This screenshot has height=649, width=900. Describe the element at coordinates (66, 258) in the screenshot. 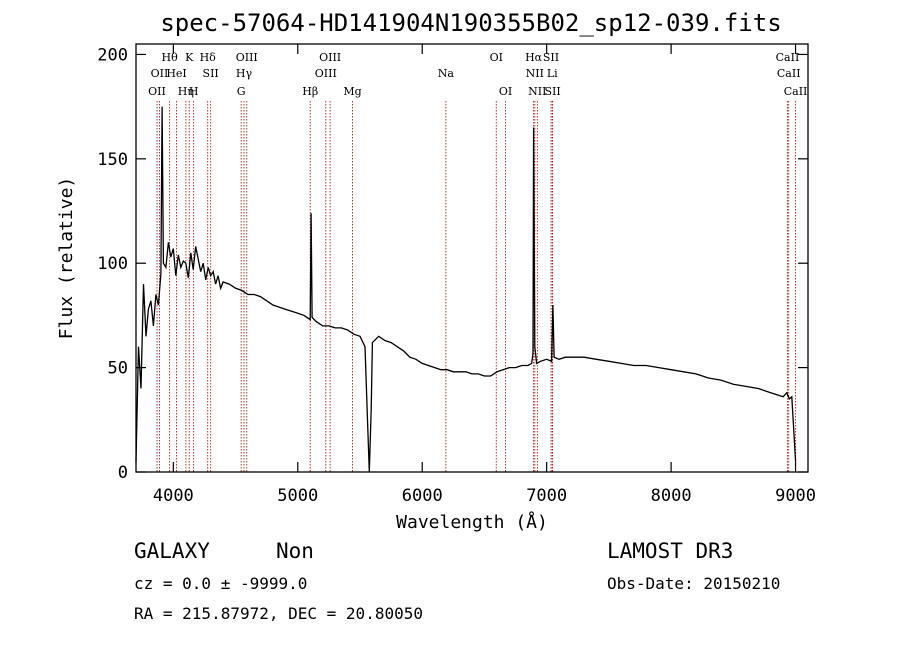

I see `y-axis-label: Flux (relative)` at that location.